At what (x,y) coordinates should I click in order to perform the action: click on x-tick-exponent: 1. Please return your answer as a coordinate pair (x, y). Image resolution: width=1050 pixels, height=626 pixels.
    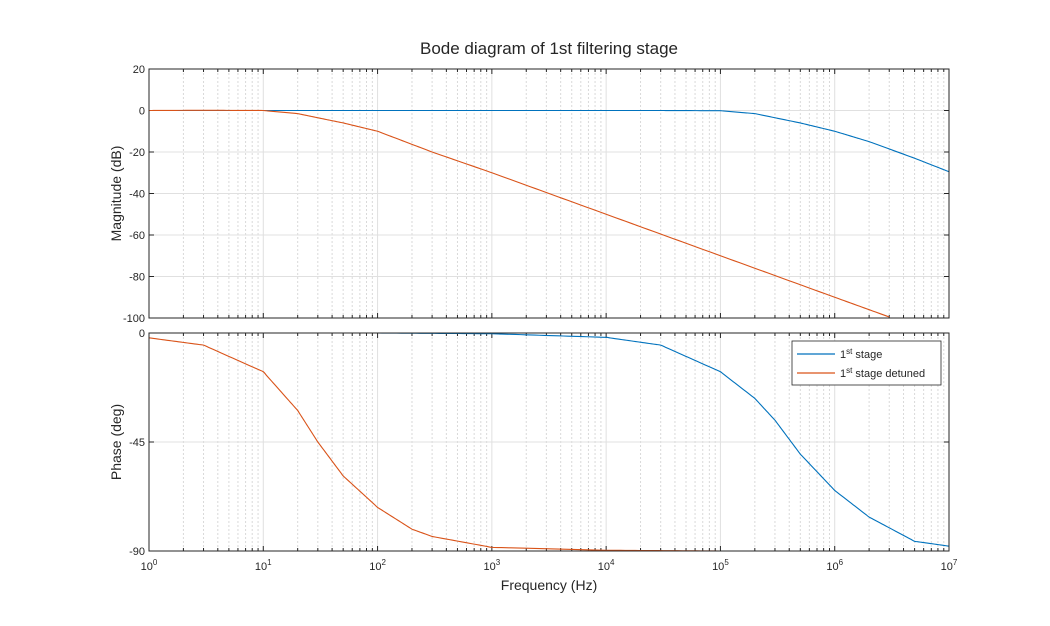
    Looking at the image, I should click on (269, 562).